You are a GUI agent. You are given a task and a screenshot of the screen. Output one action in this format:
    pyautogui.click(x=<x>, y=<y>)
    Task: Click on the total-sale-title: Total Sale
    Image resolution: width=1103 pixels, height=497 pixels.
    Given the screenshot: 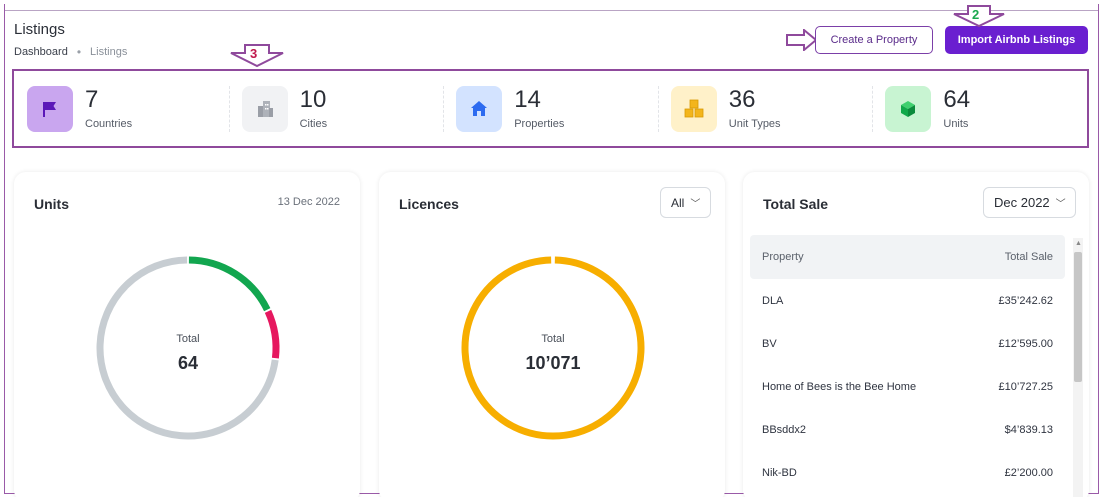 What is the action you would take?
    pyautogui.click(x=796, y=204)
    